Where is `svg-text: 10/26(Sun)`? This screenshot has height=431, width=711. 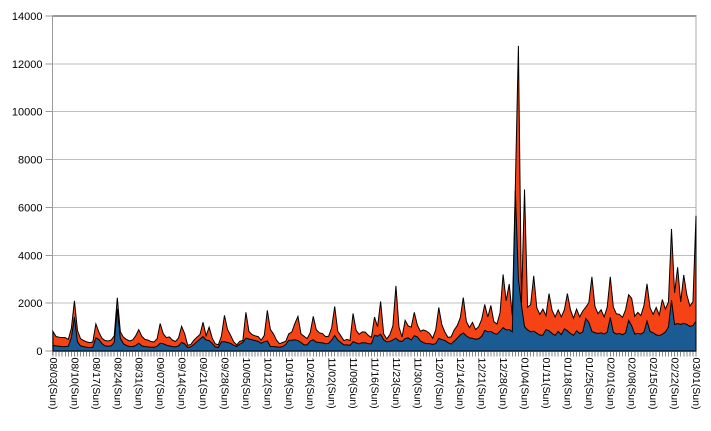
svg-text: 10/26(Sun) is located at coordinates (310, 384).